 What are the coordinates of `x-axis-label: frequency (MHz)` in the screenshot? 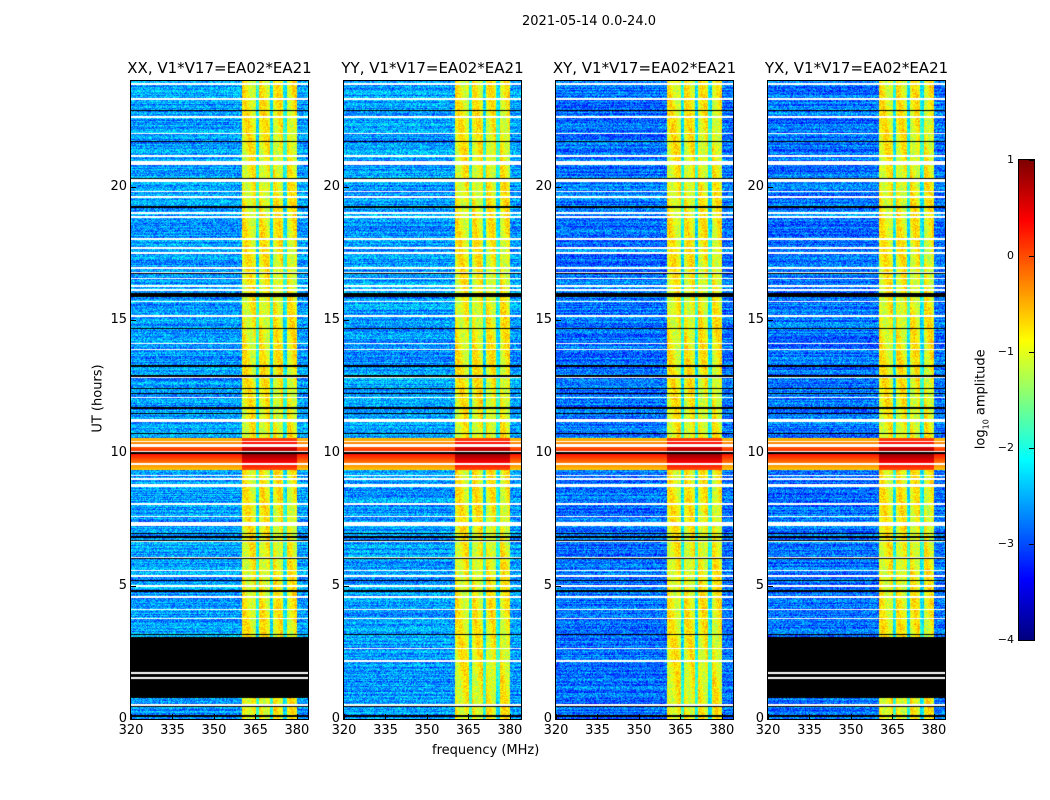 It's located at (486, 750).